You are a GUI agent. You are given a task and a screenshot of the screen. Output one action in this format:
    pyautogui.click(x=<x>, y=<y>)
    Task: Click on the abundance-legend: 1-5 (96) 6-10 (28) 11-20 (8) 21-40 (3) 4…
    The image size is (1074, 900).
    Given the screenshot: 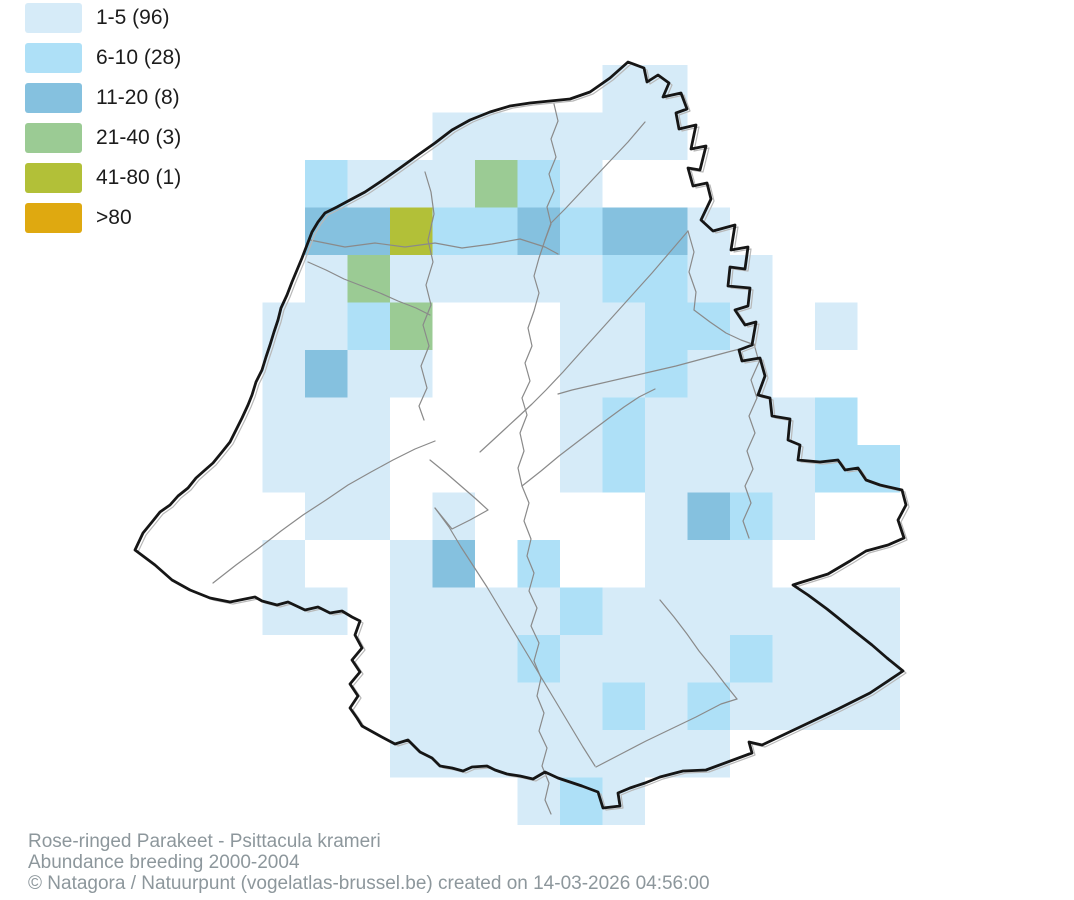 What is the action you would take?
    pyautogui.click(x=103, y=123)
    